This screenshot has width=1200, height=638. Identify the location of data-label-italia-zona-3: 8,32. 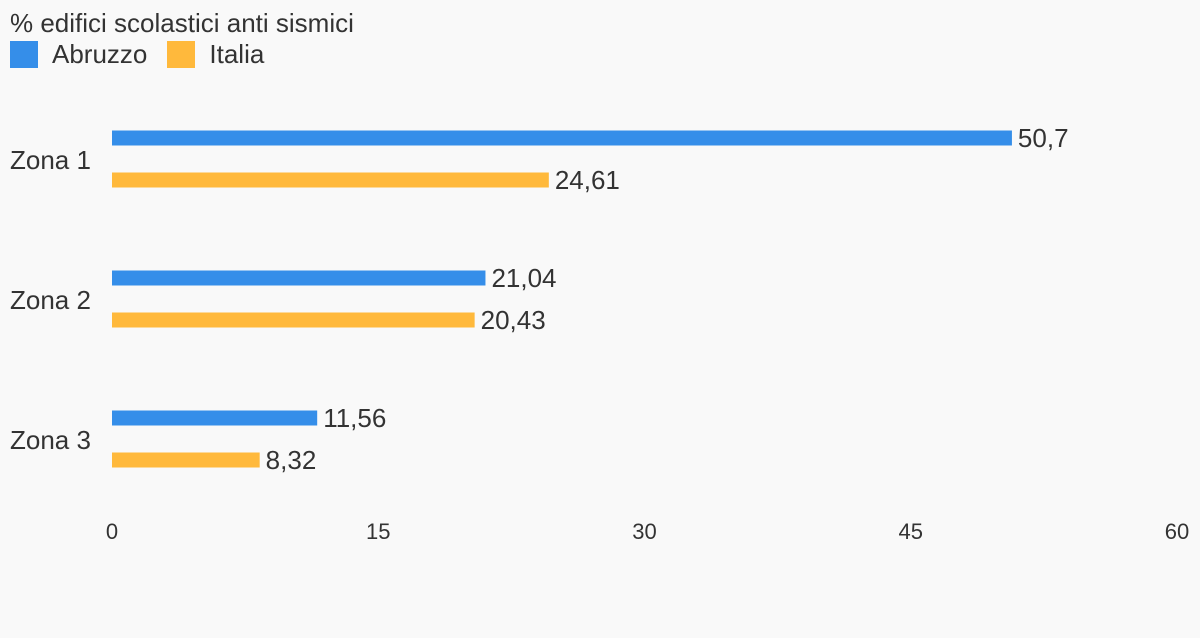
(291, 460).